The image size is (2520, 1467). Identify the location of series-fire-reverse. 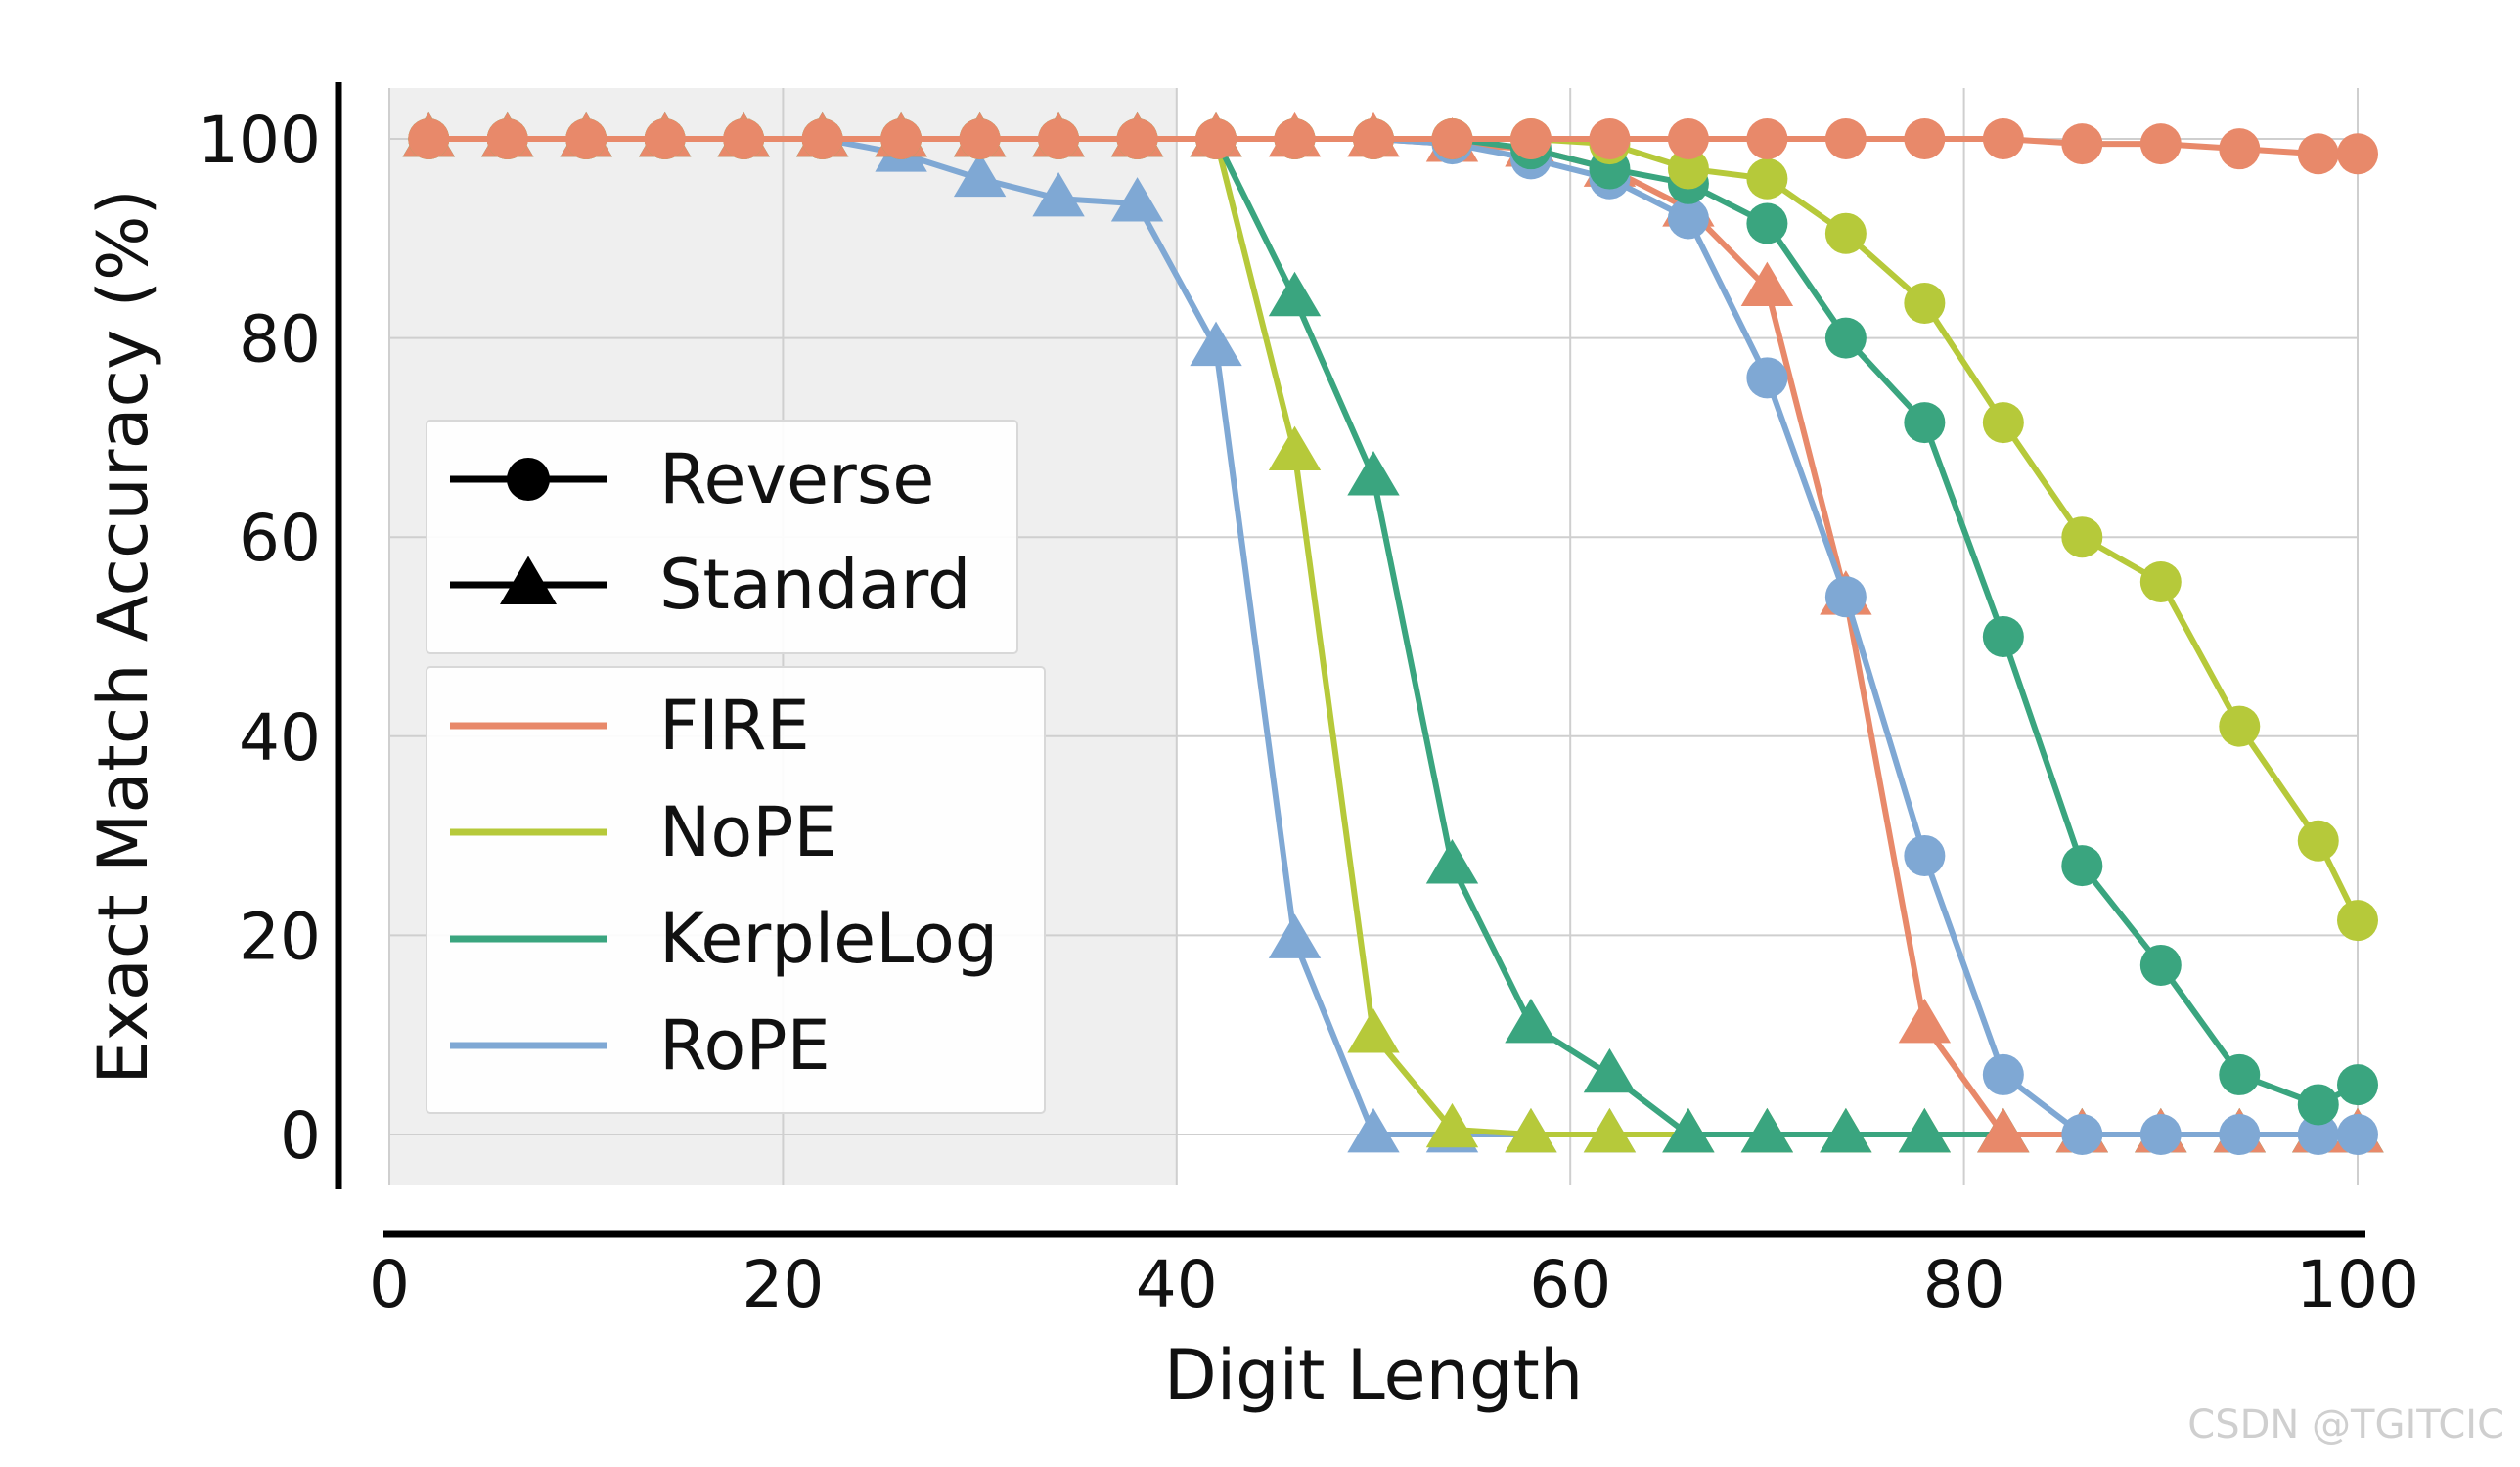
(1393, 146).